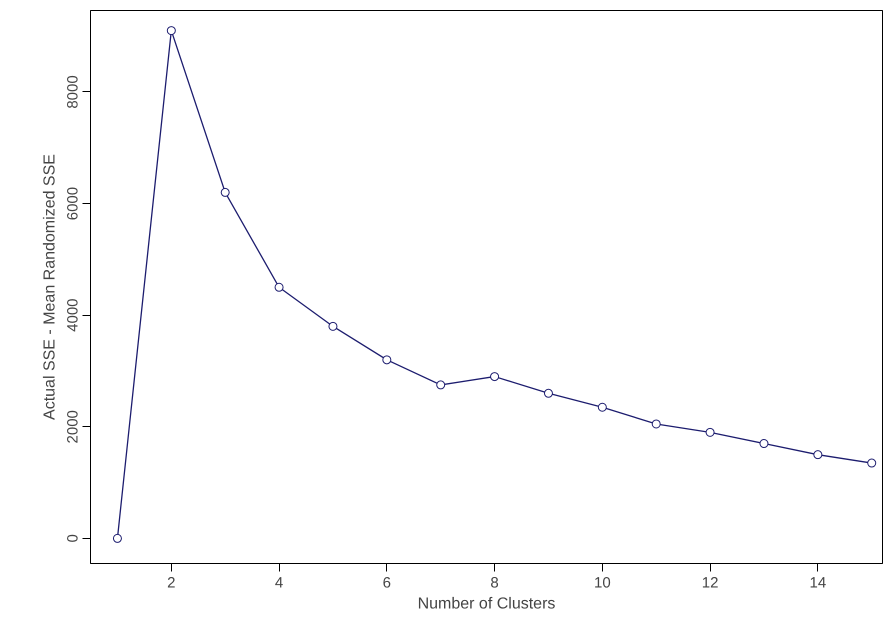 This screenshot has height=643, width=888. I want to click on y-tick-label: 2000, so click(73, 427).